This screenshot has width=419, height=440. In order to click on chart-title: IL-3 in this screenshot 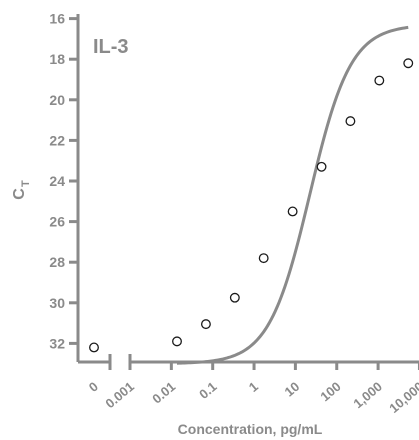, I will do `click(111, 47)`.